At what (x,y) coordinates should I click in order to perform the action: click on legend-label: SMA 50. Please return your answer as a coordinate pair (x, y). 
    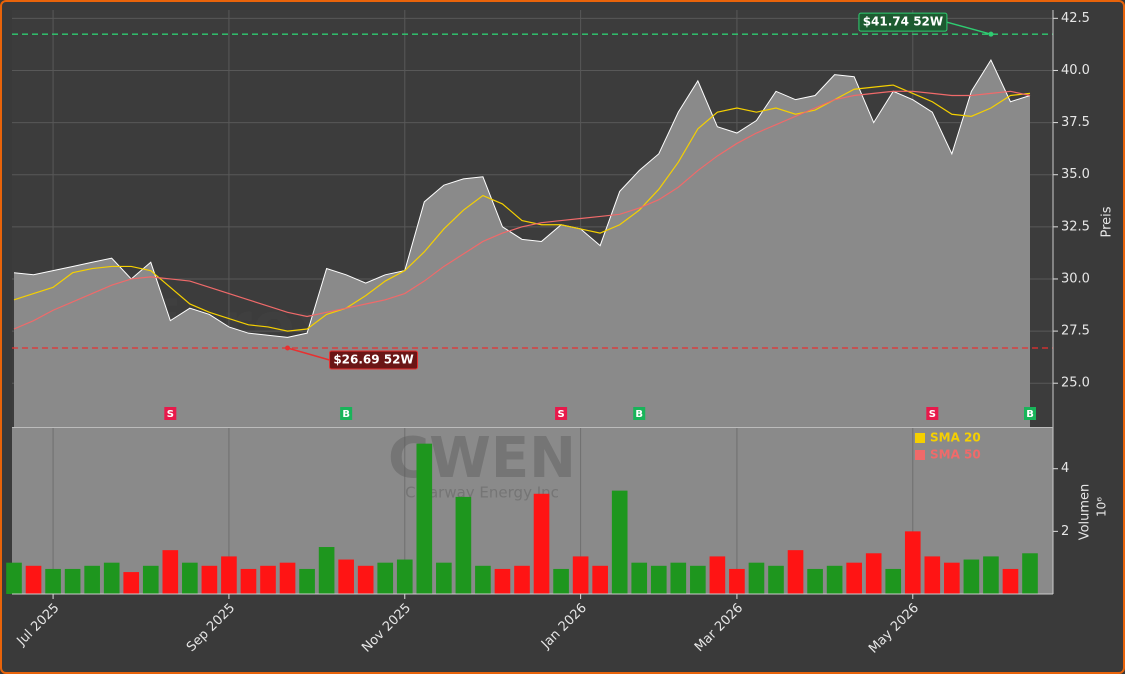
    Looking at the image, I should click on (955, 455).